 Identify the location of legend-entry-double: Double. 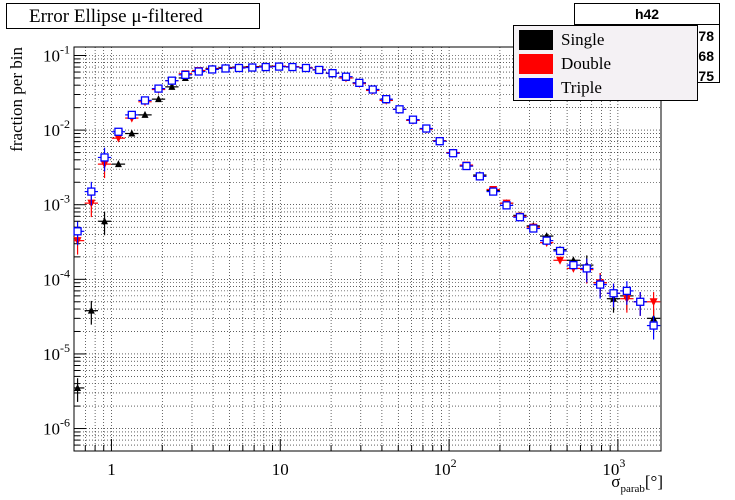
(605, 64).